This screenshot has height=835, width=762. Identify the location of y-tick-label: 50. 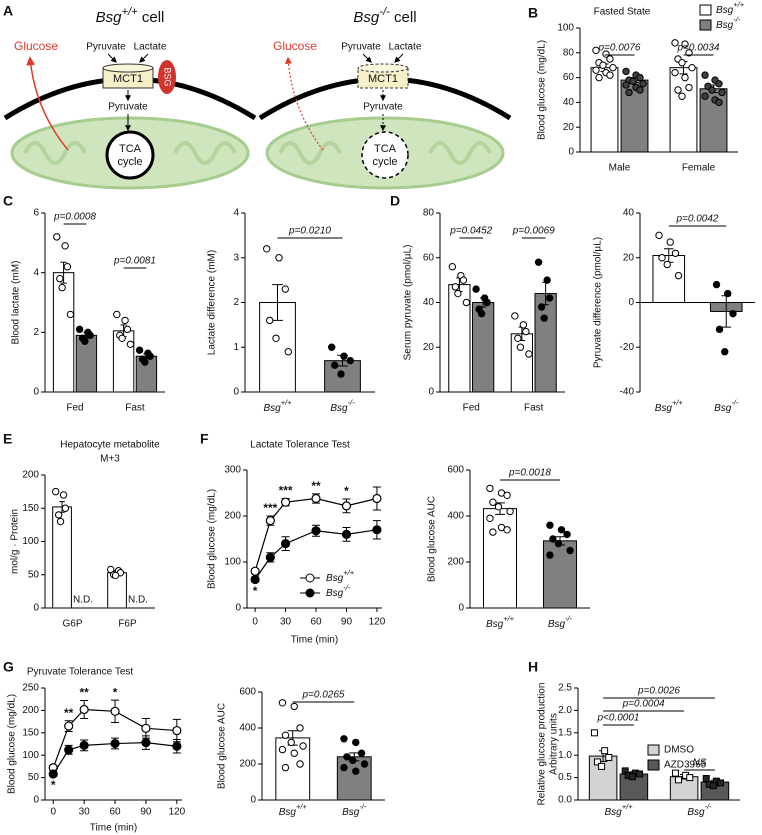
(34, 777).